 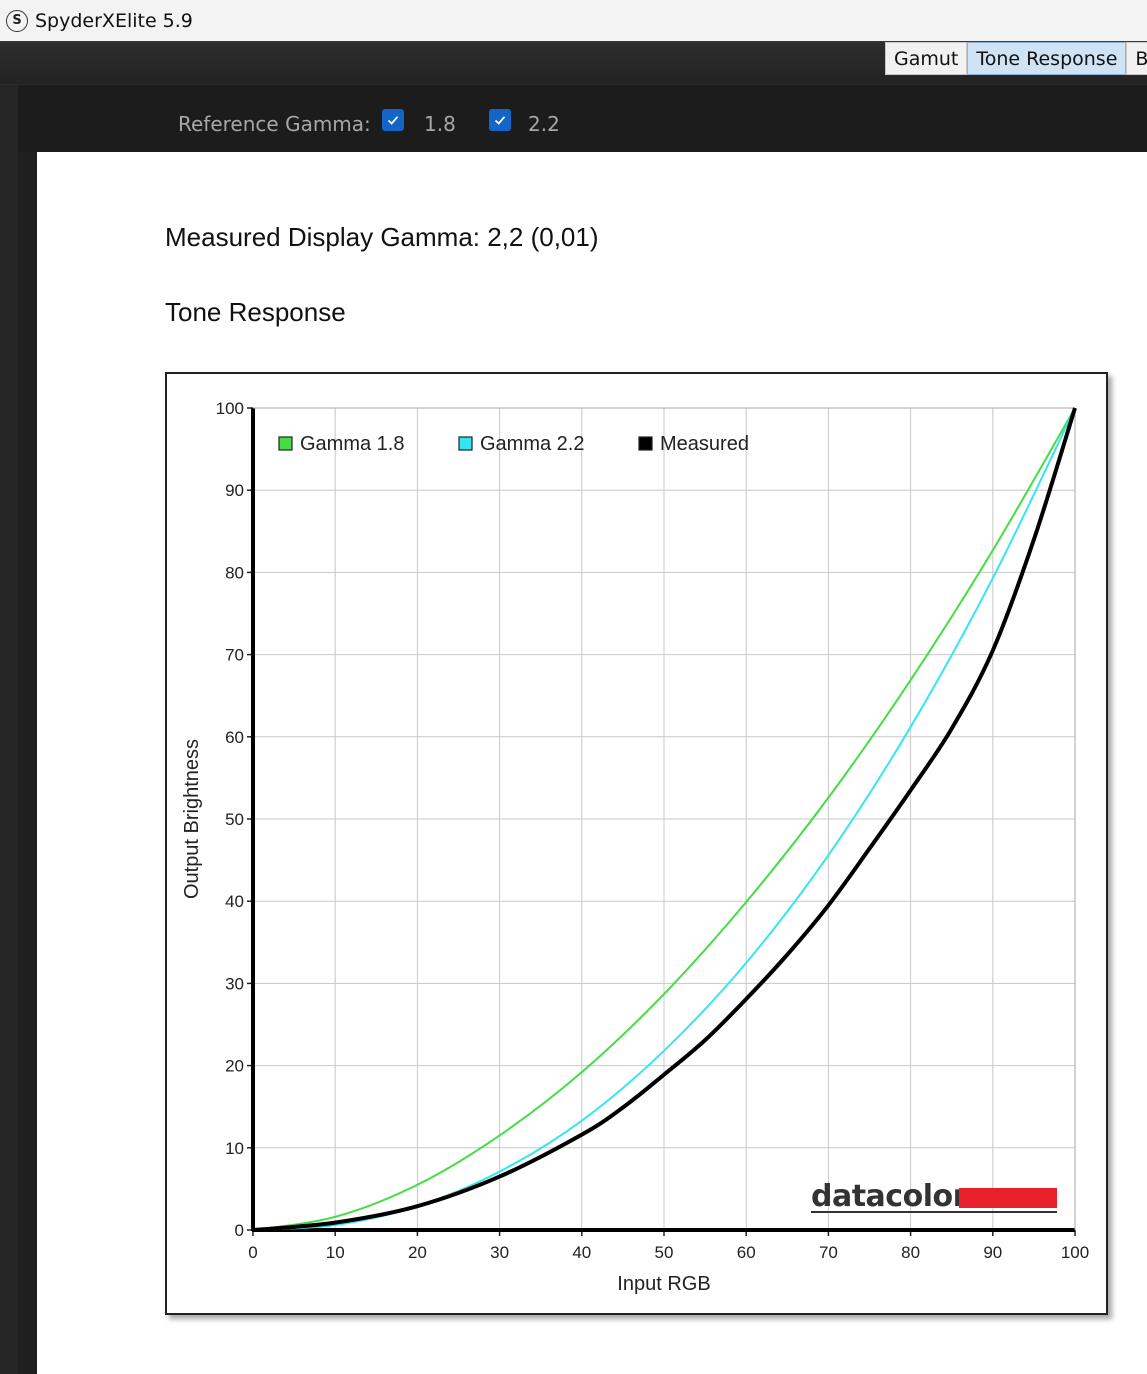 I want to click on x-tick-label: 70, so click(x=828, y=1252).